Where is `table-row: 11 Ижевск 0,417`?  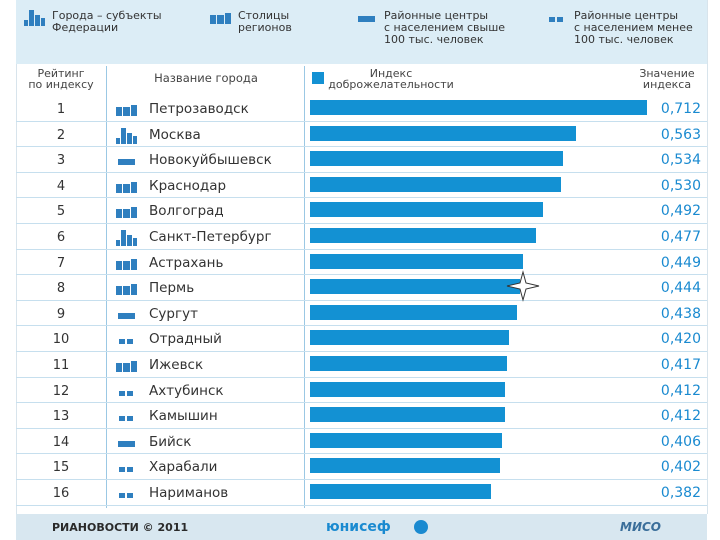 table-row: 11 Ижевск 0,417 is located at coordinates (361, 365).